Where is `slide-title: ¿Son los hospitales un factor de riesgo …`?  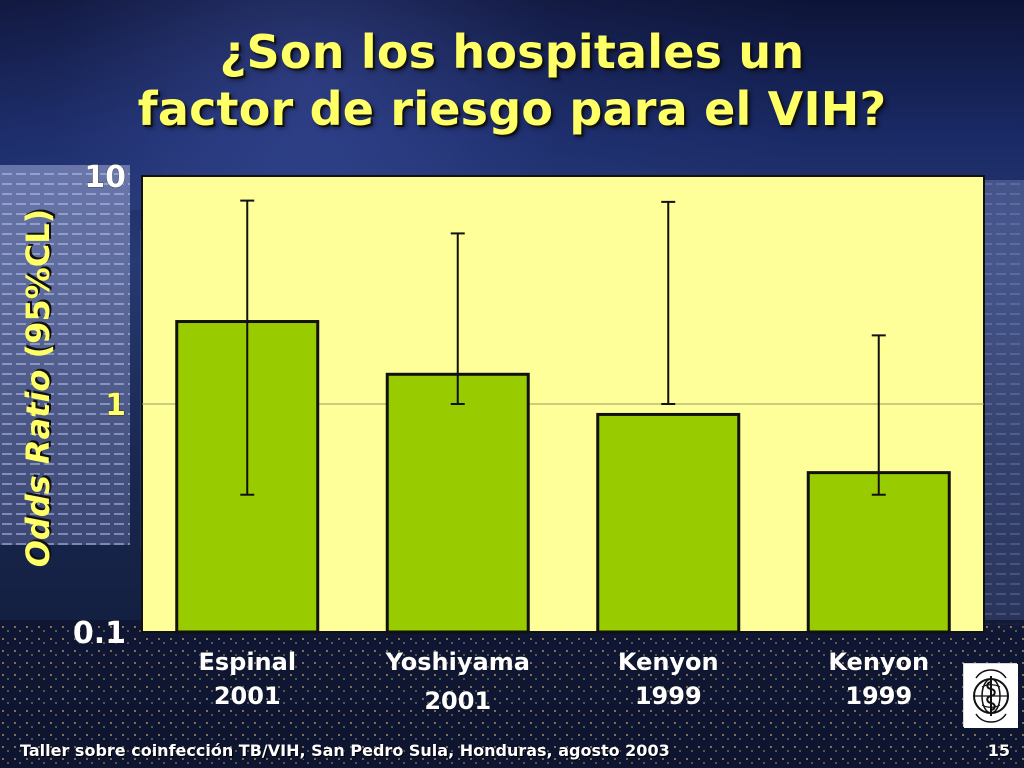 slide-title: ¿Son los hospitales un factor de riesgo … is located at coordinates (512, 80).